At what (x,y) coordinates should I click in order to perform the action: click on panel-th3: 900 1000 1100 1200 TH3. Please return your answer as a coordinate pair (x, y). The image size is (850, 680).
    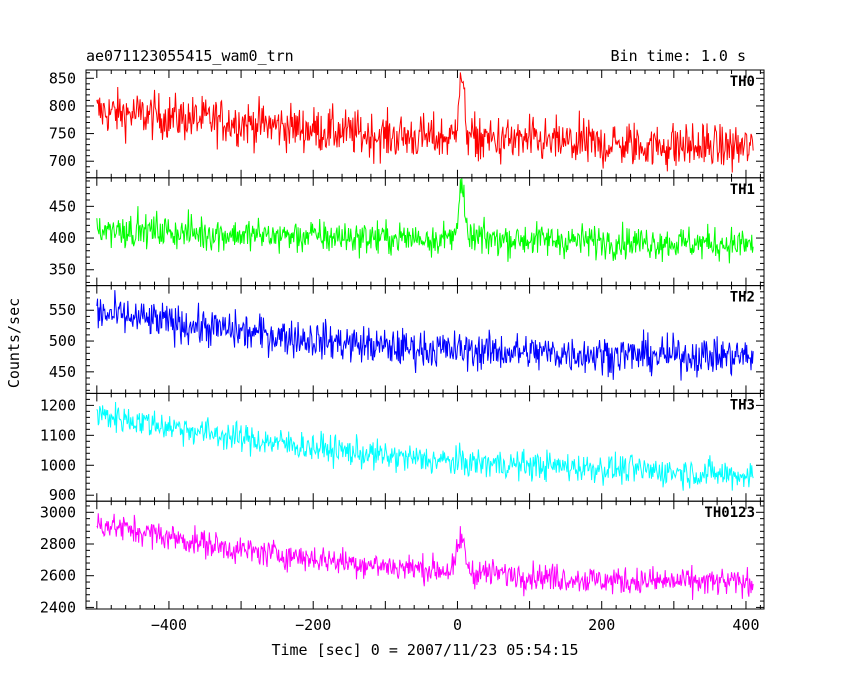
    Looking at the image, I should click on (402, 448).